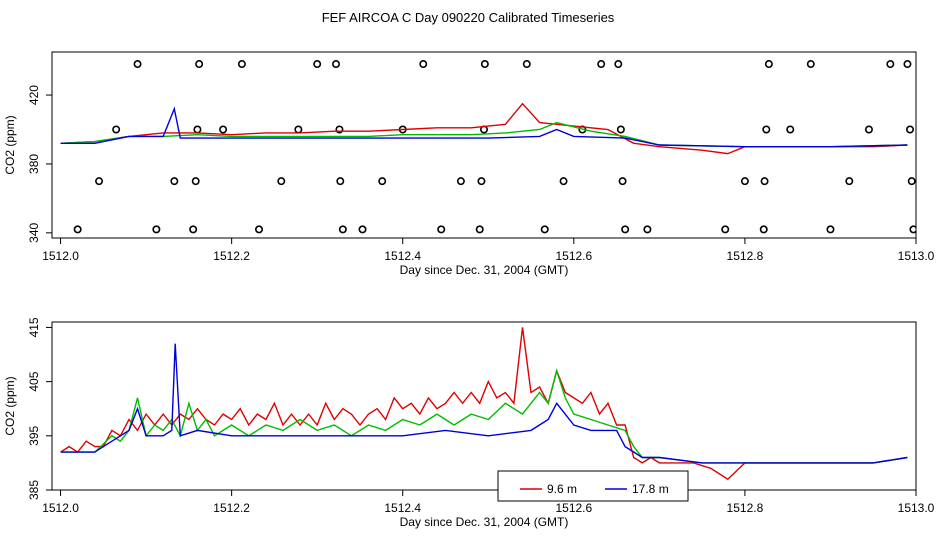  Describe the element at coordinates (562, 489) in the screenshot. I see `legend-label: 9.6 m` at that location.